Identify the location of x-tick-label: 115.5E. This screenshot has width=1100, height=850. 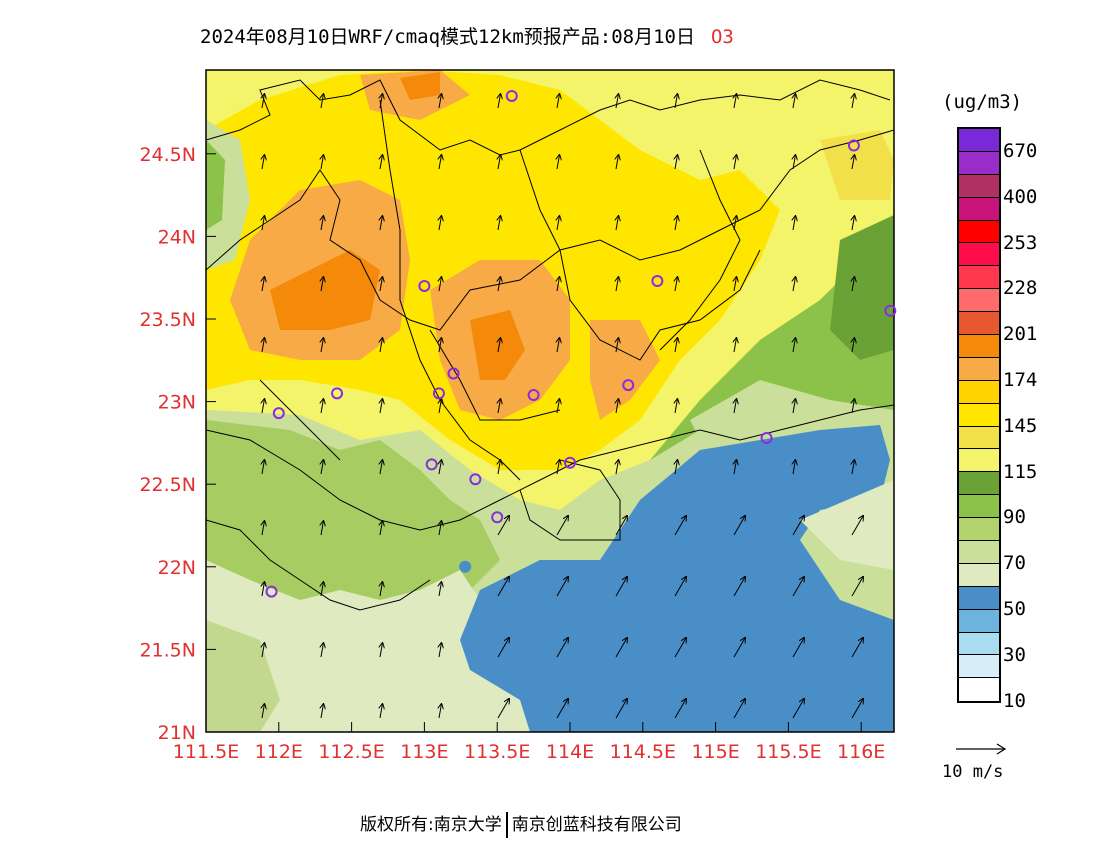
(788, 752).